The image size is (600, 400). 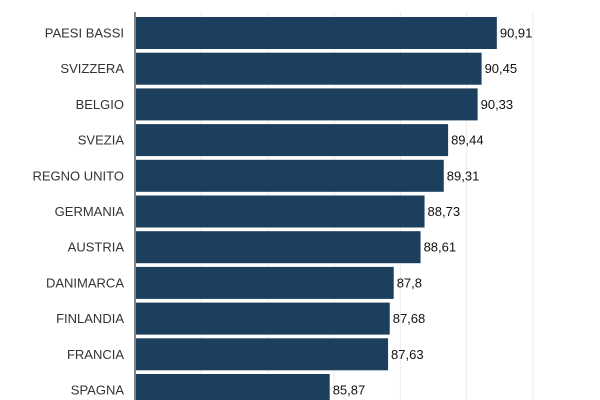 I want to click on value-label: 88,61, so click(x=440, y=247).